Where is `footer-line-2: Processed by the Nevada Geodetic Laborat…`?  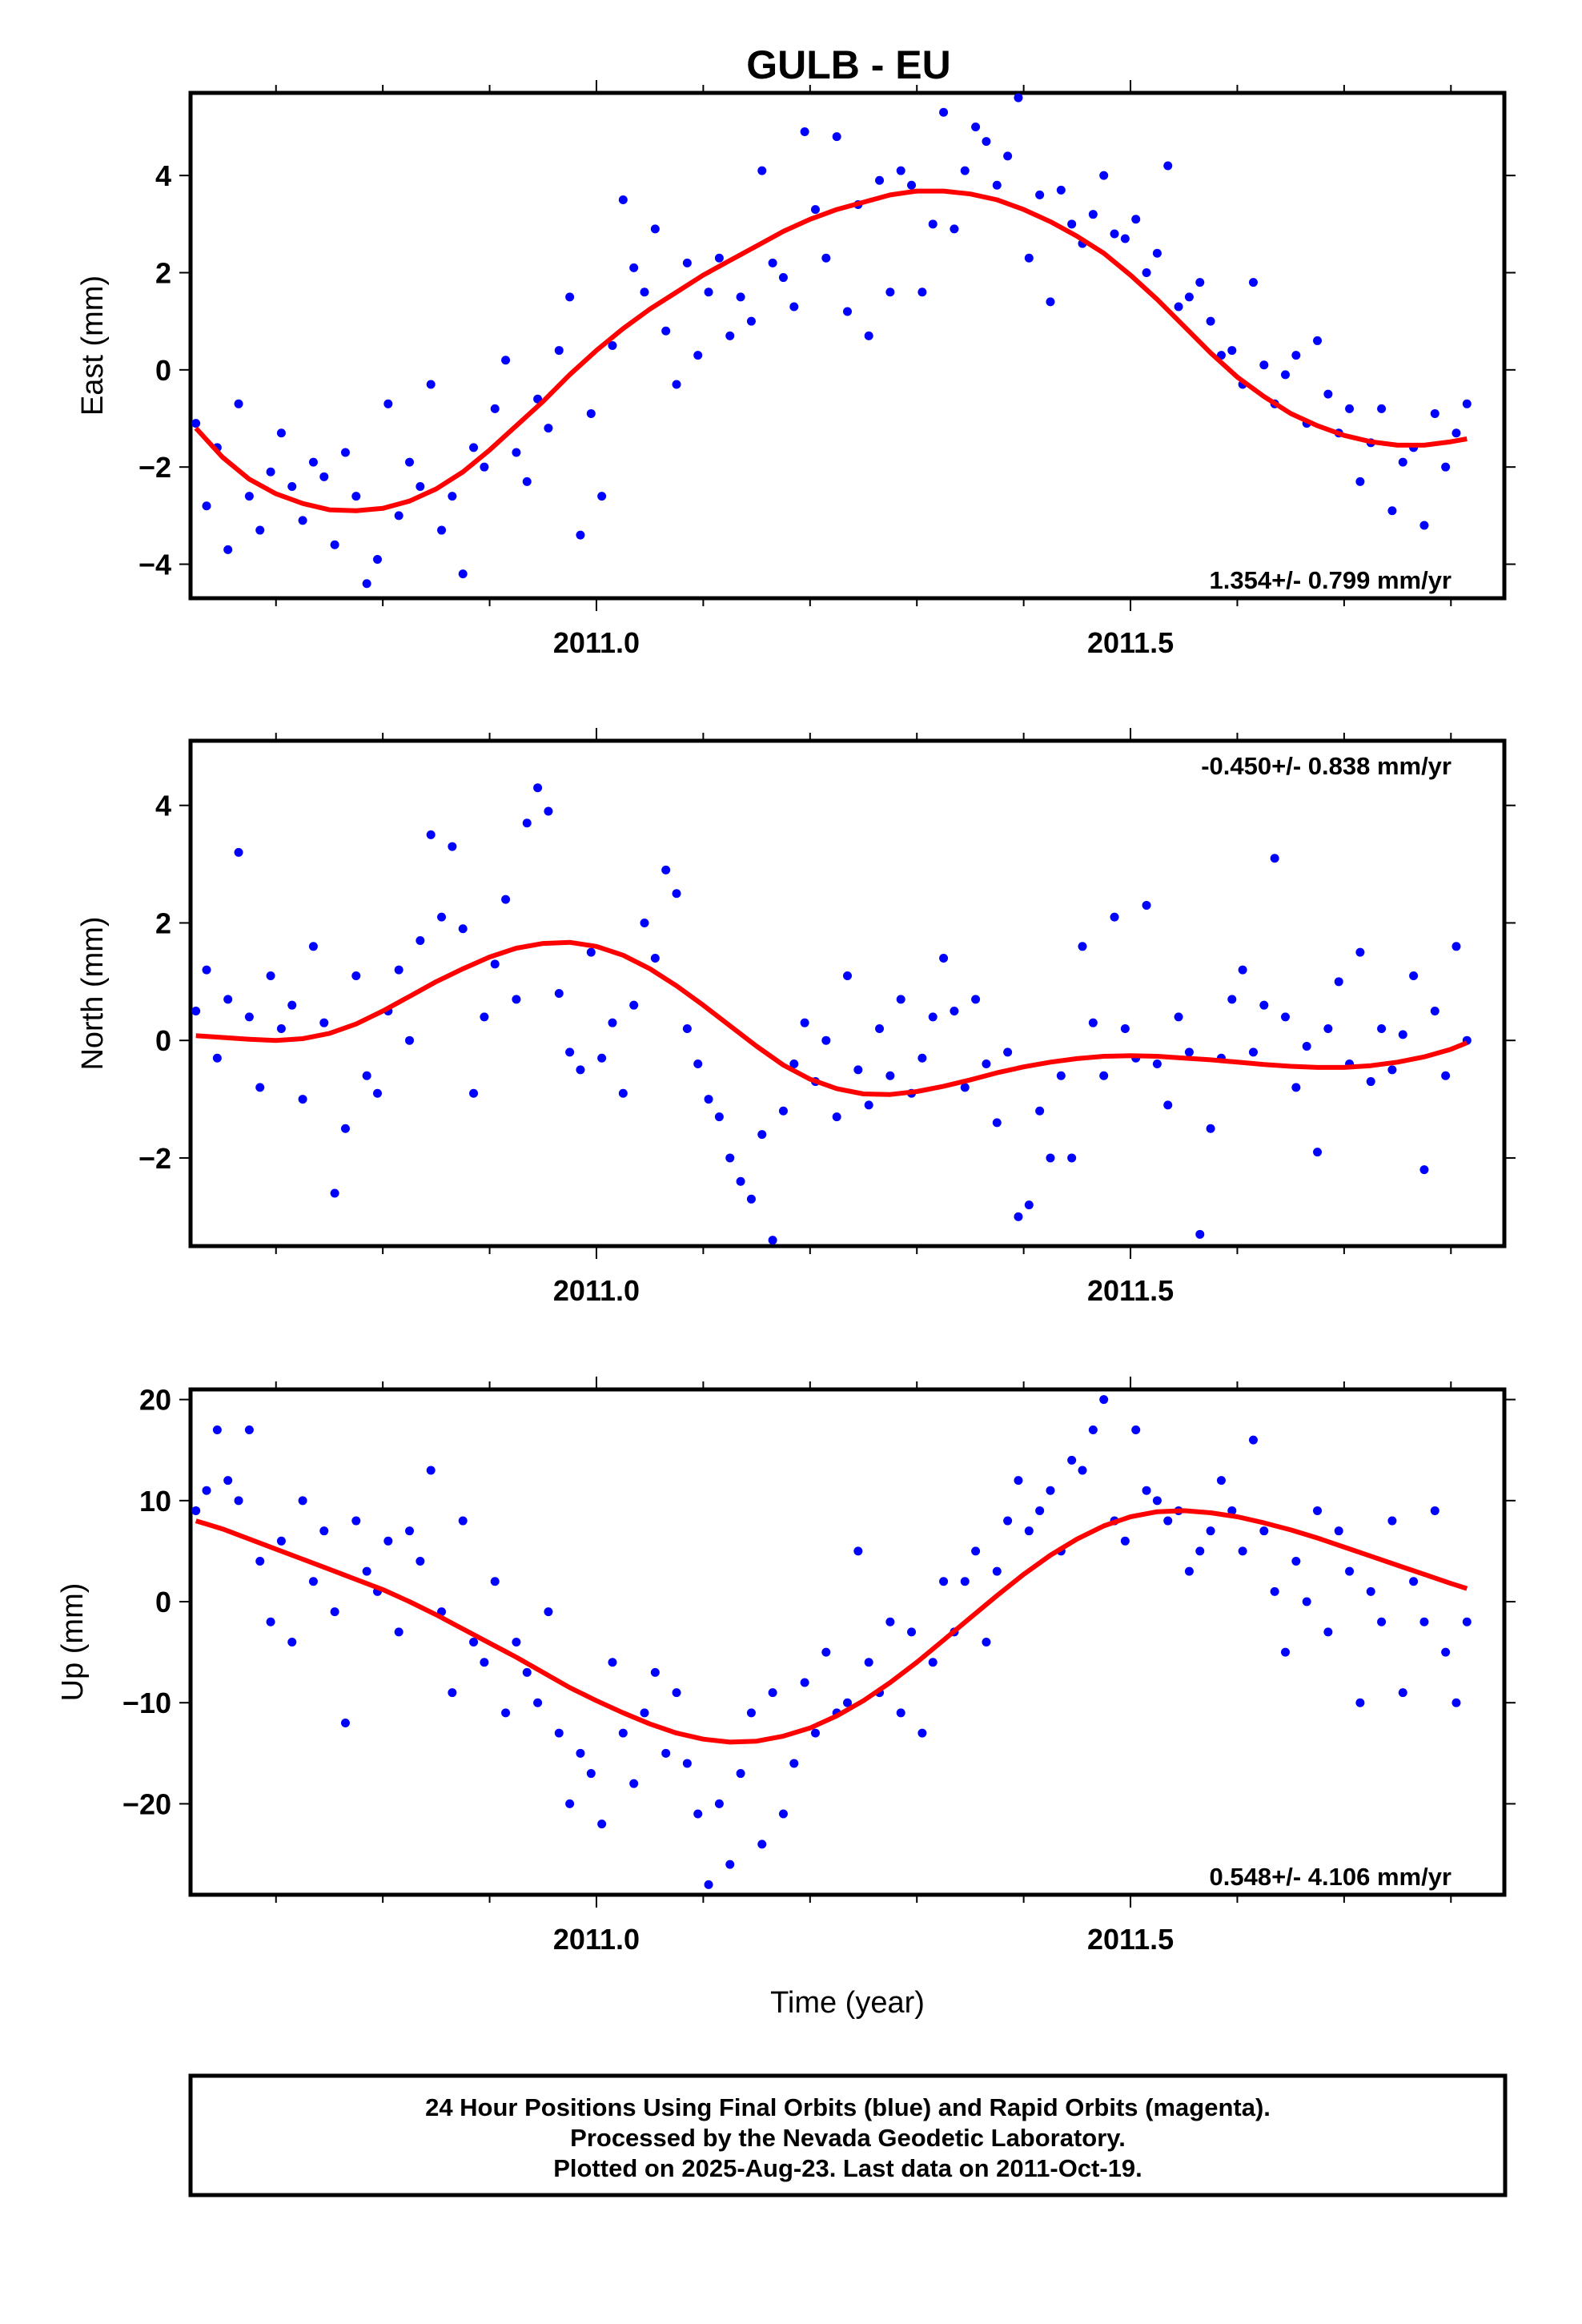
footer-line-2: Processed by the Nevada Geodetic Laborat… is located at coordinates (848, 2138).